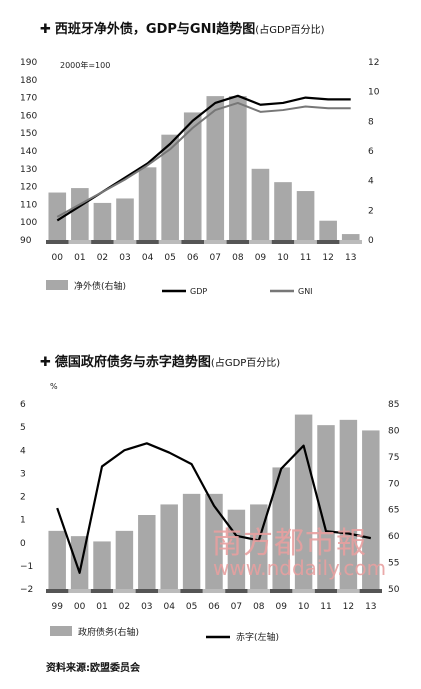 This screenshot has height=689, width=421. I want to click on chart1-right-tick: 6, so click(371, 152).